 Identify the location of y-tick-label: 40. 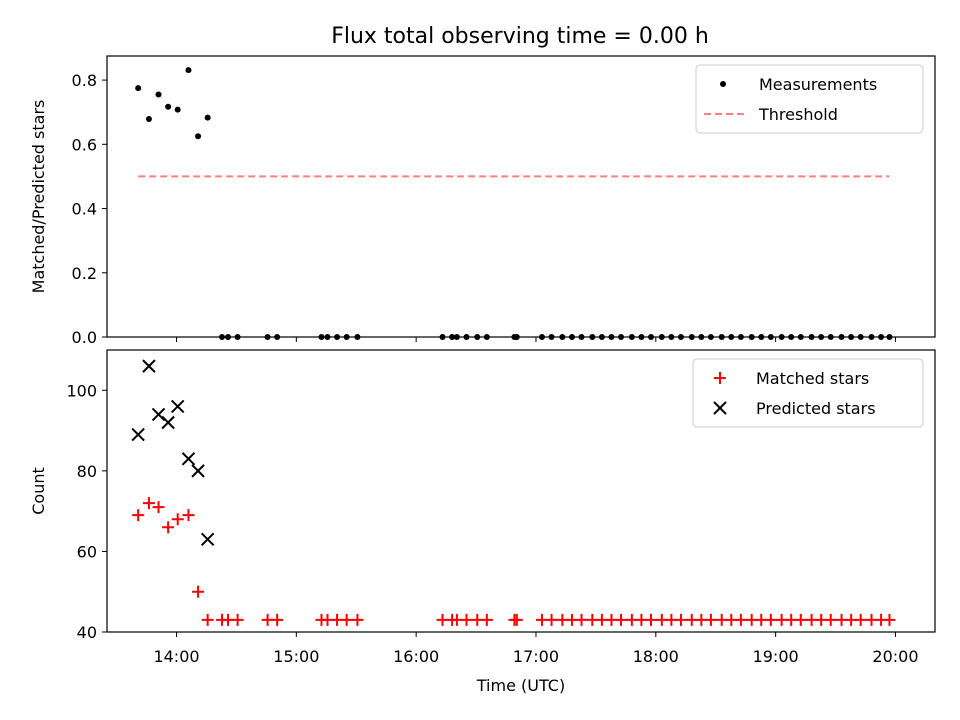
(87, 632).